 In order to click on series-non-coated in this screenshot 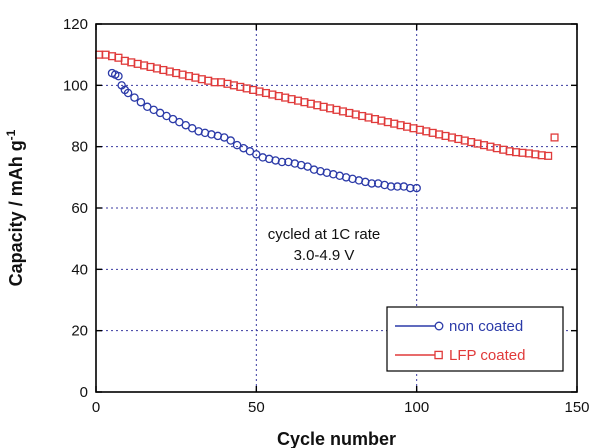, I will do `click(264, 130)`.